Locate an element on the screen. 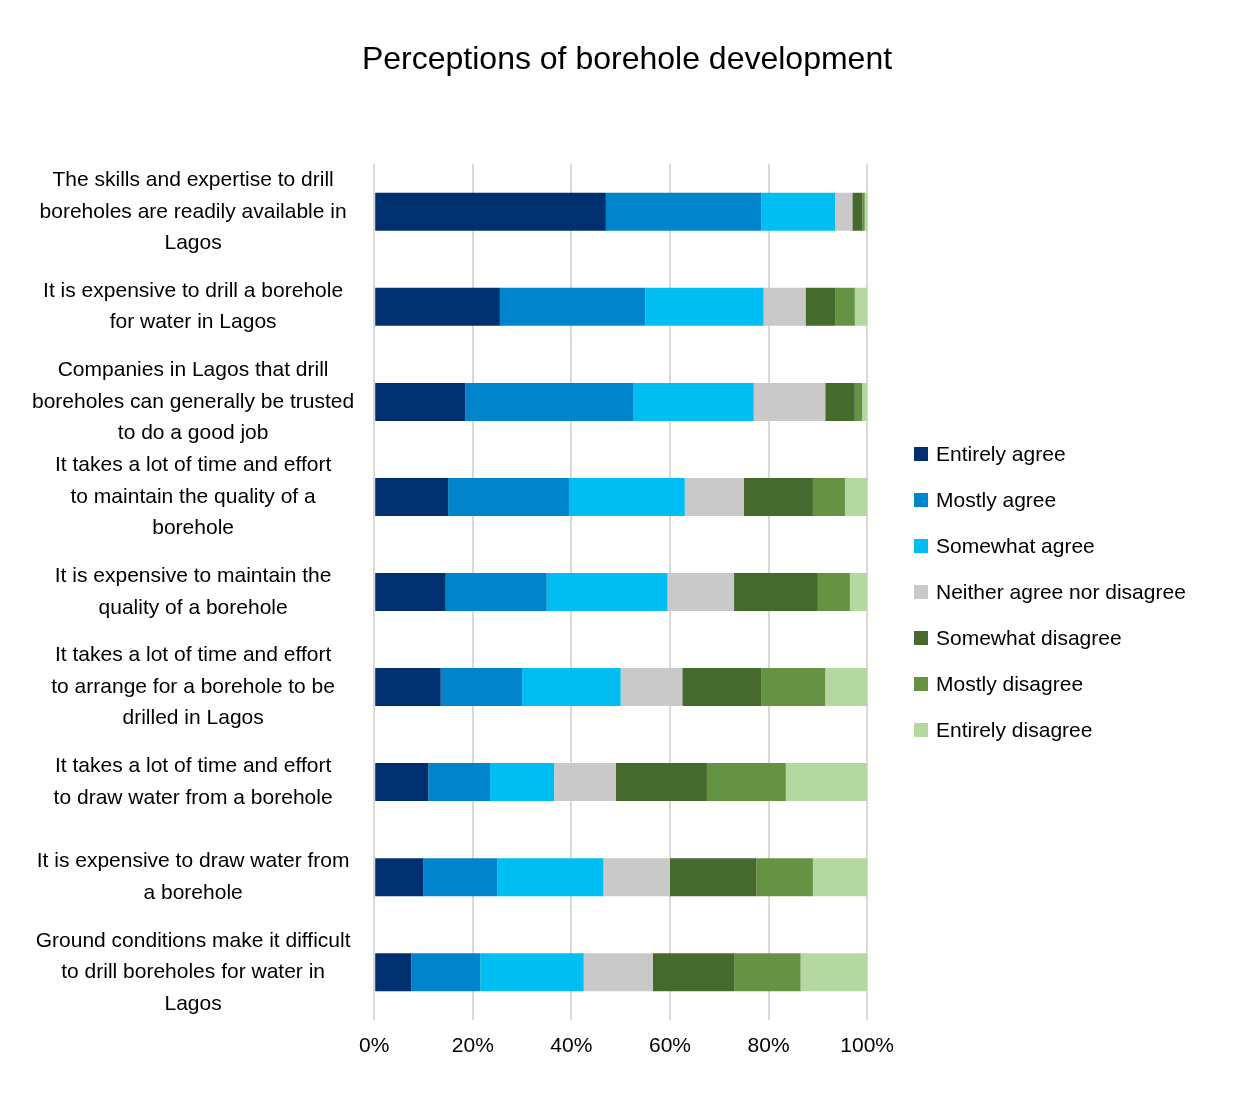 The height and width of the screenshot is (1101, 1254). legend-label: Mostly disagree is located at coordinates (1010, 684).